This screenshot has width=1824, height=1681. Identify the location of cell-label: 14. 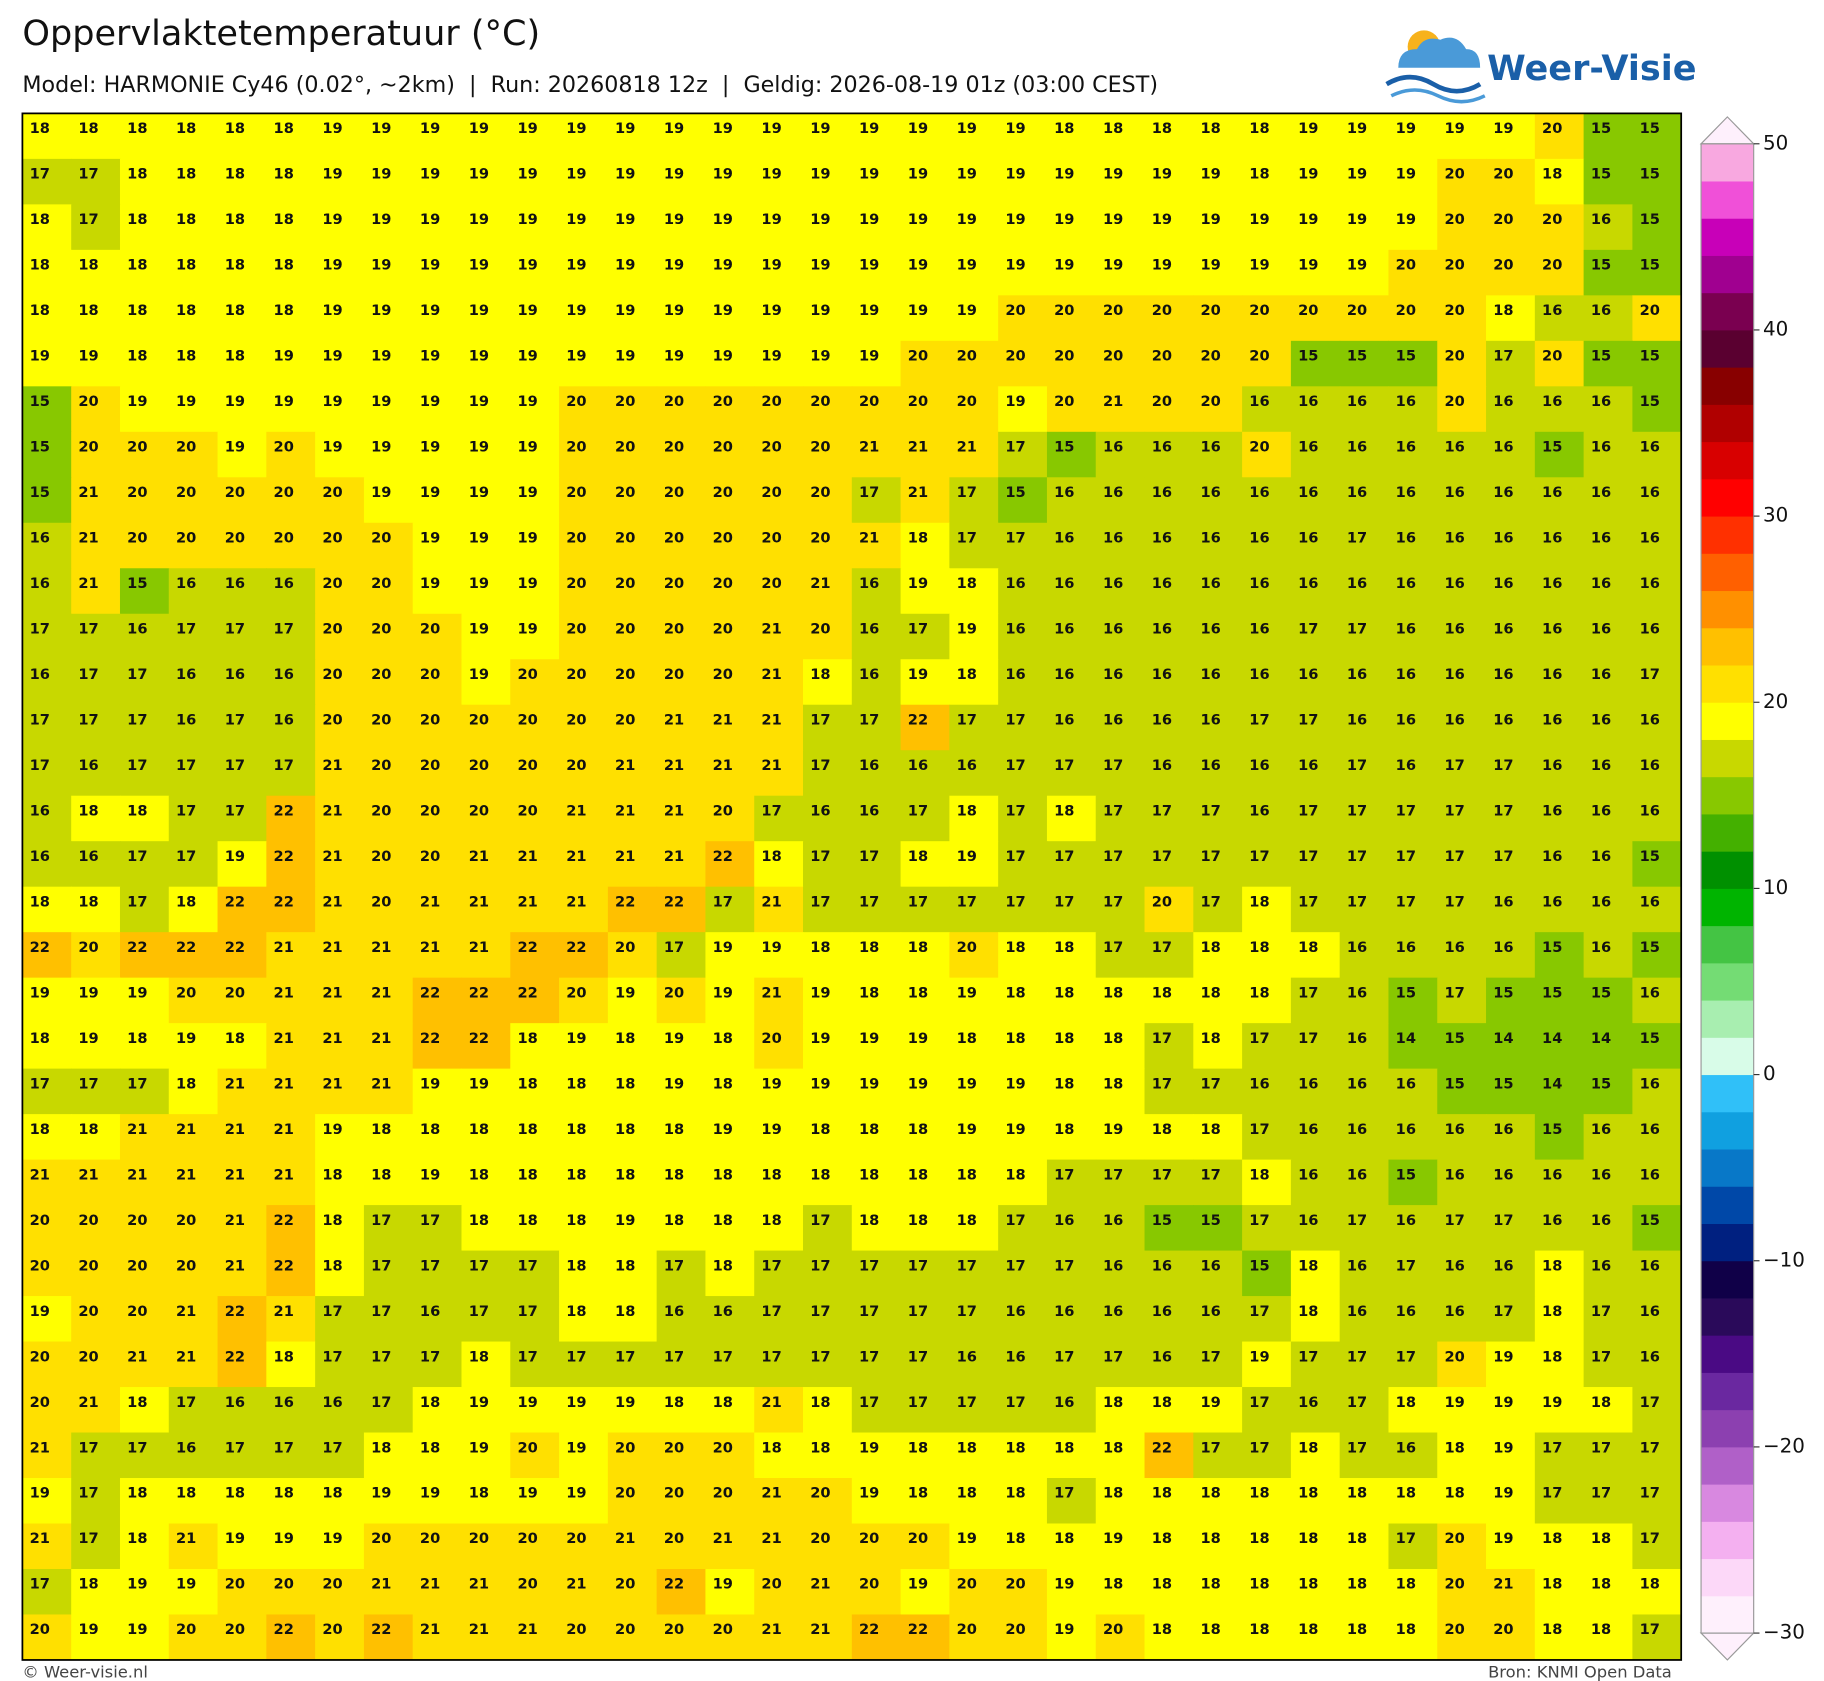
(1552, 1038).